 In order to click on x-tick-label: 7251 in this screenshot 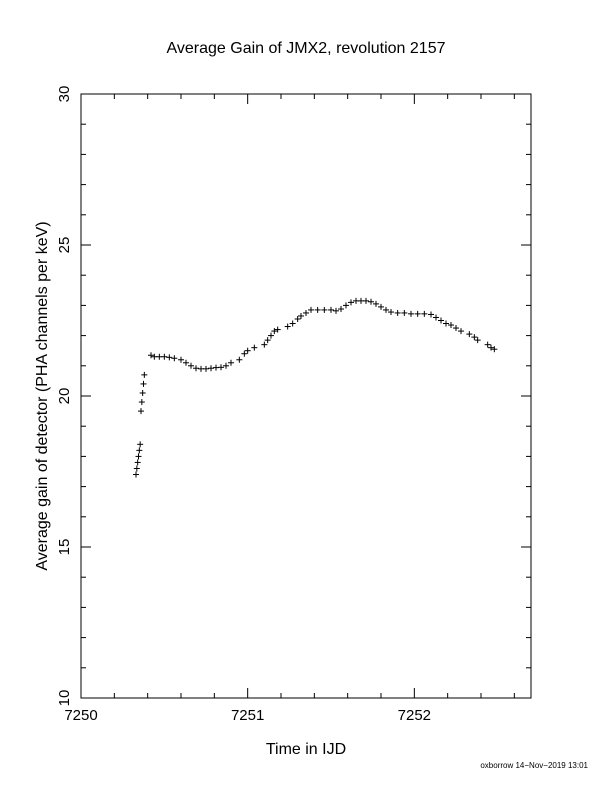, I will do `click(247, 715)`.